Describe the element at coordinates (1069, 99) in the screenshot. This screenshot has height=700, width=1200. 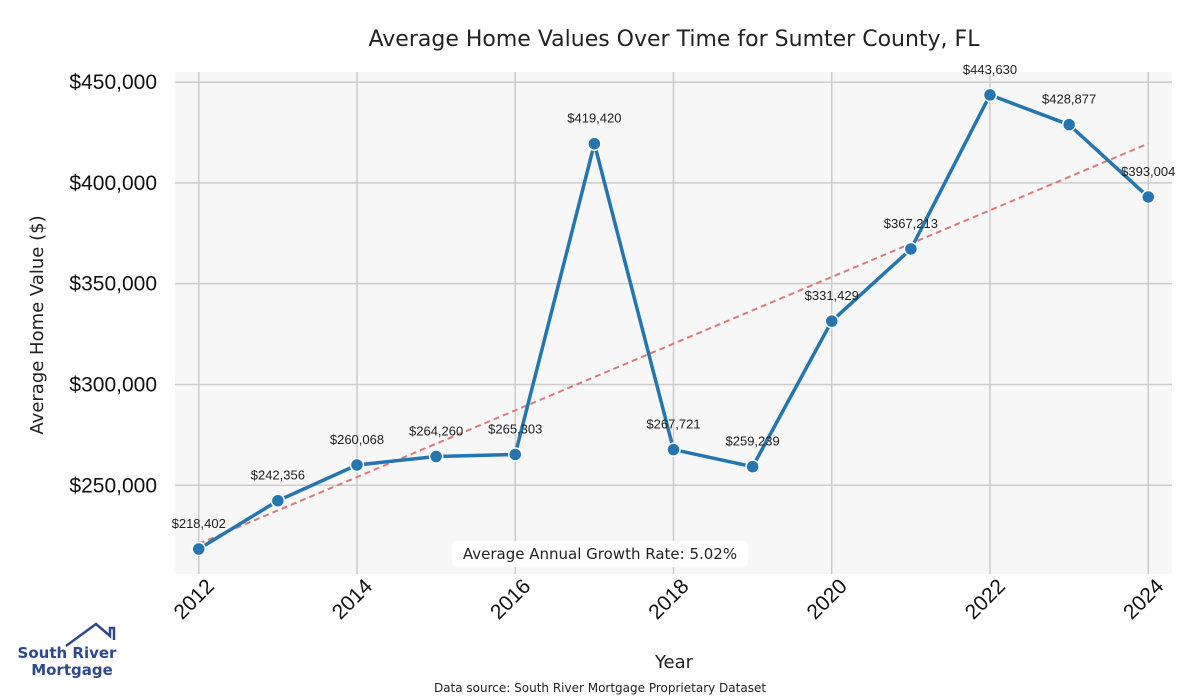
I see `data-label: $428,877` at that location.